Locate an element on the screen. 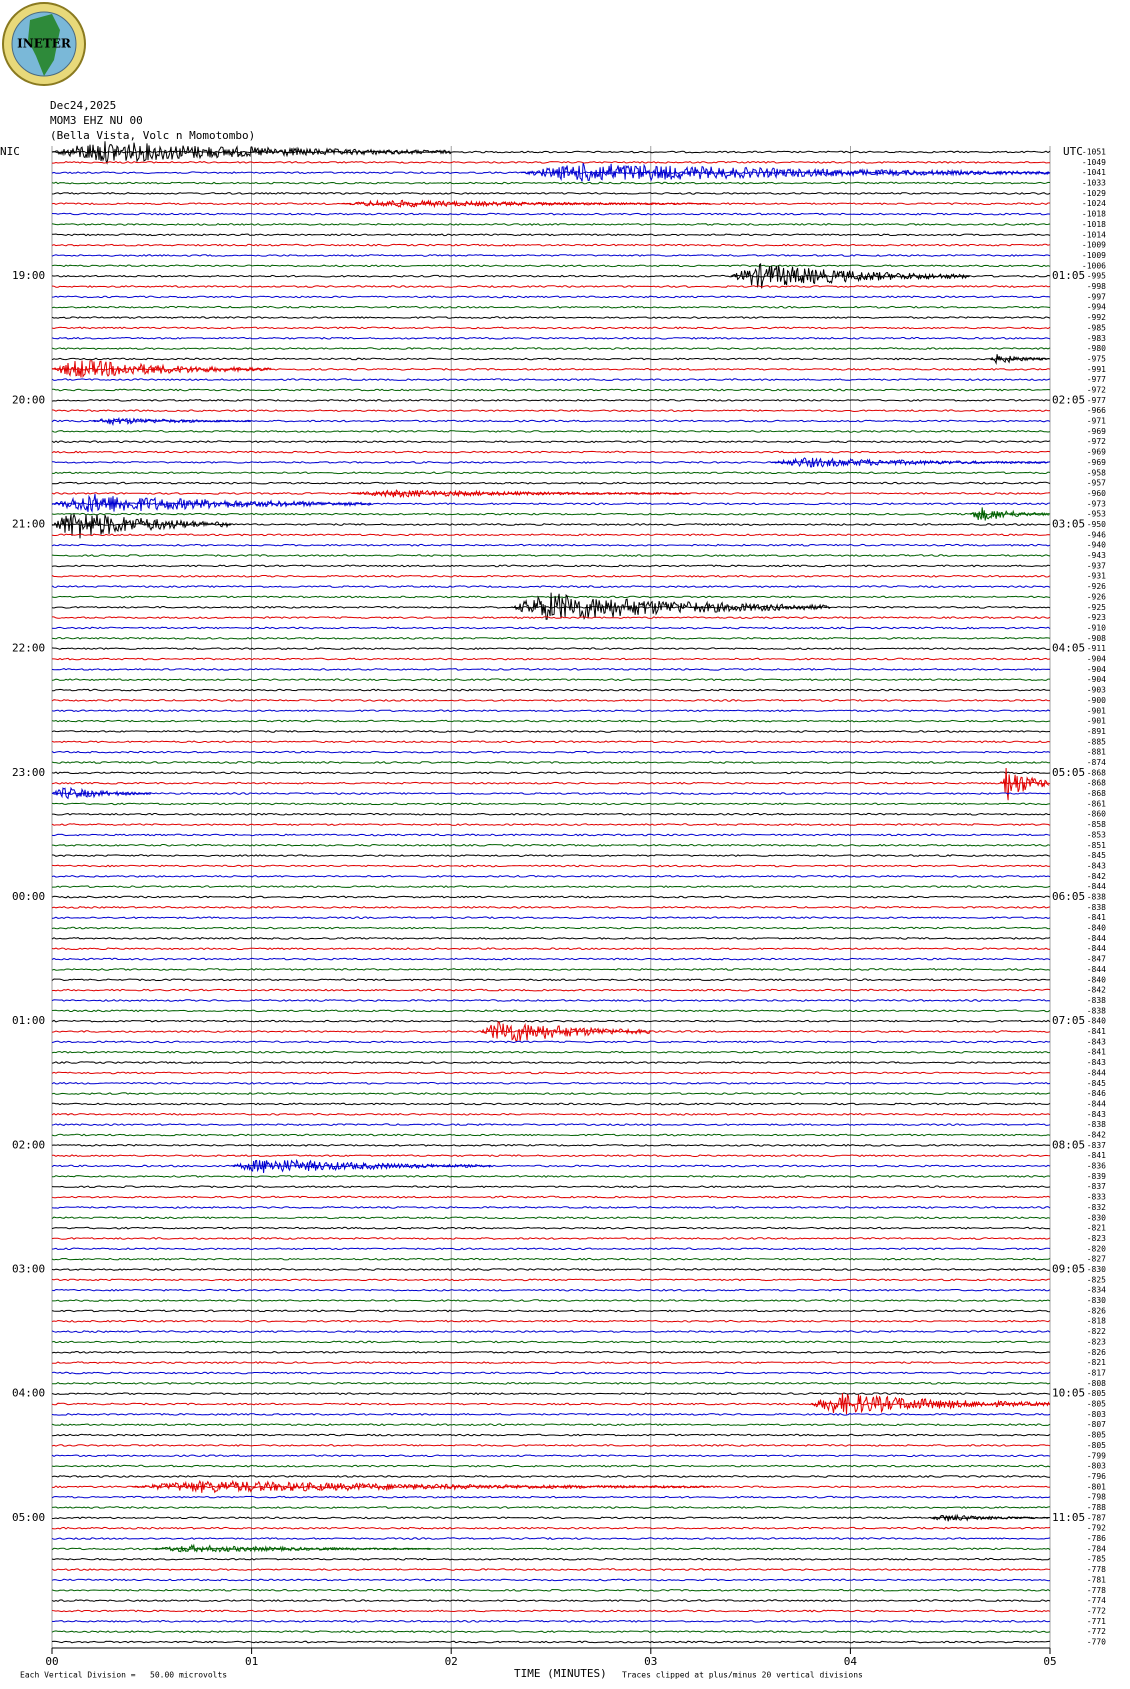 The width and height of the screenshot is (1130, 1689). offset-label: -943 is located at coordinates (1096, 555).